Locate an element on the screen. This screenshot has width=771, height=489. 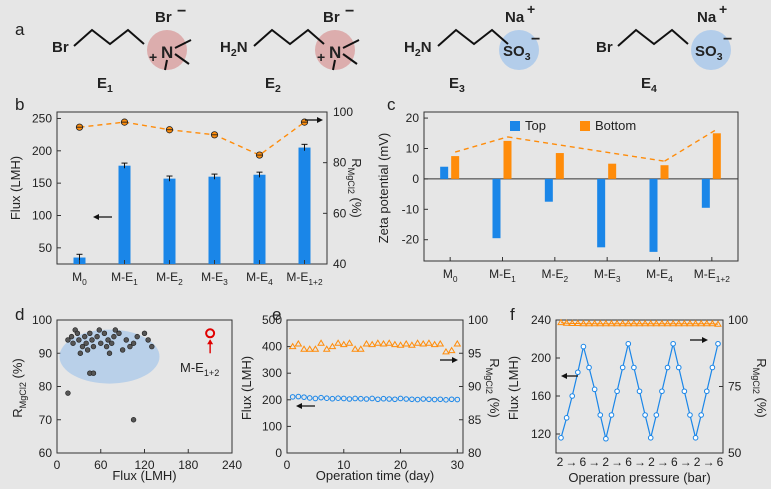
y-tick-label: 250 is located at coordinates (42, 118).